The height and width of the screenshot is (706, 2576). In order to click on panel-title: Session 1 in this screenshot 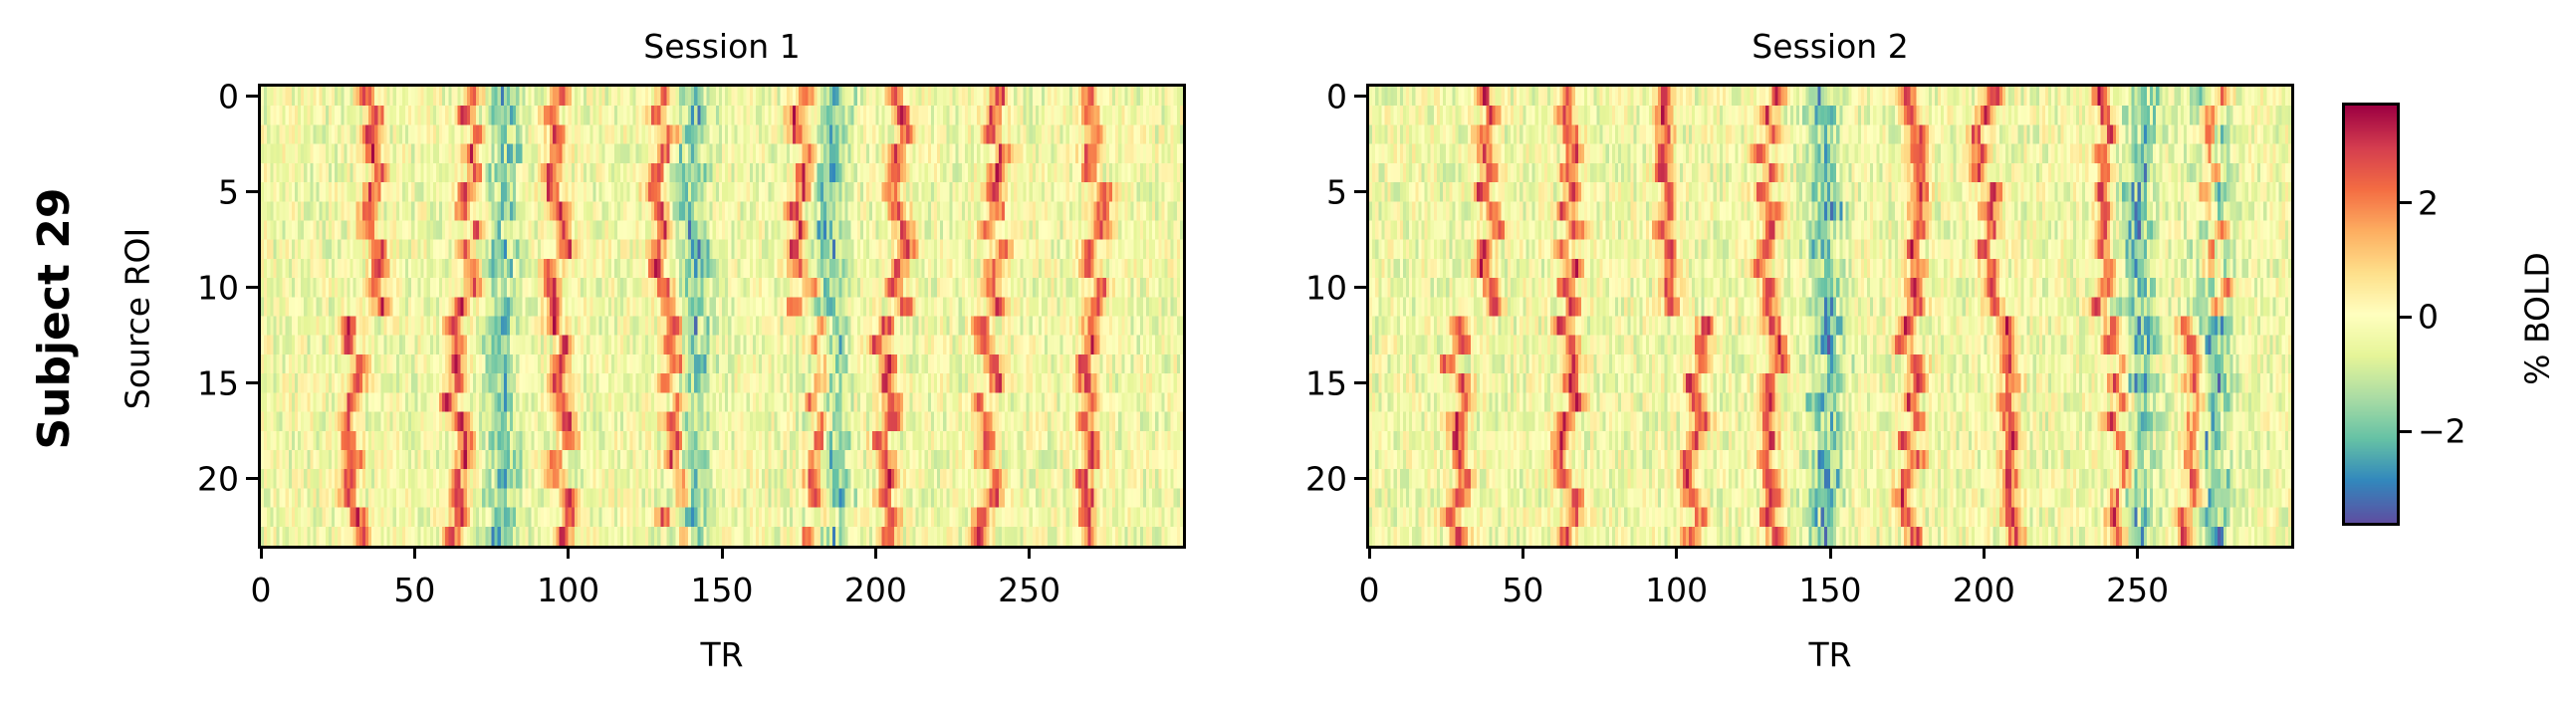, I will do `click(722, 47)`.